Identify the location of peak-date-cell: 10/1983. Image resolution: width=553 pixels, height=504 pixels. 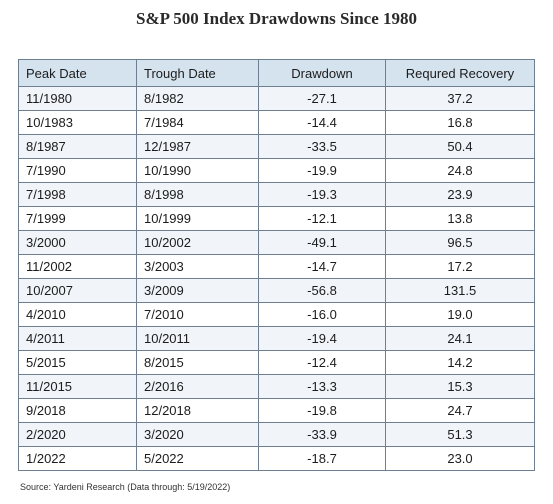
(77, 122).